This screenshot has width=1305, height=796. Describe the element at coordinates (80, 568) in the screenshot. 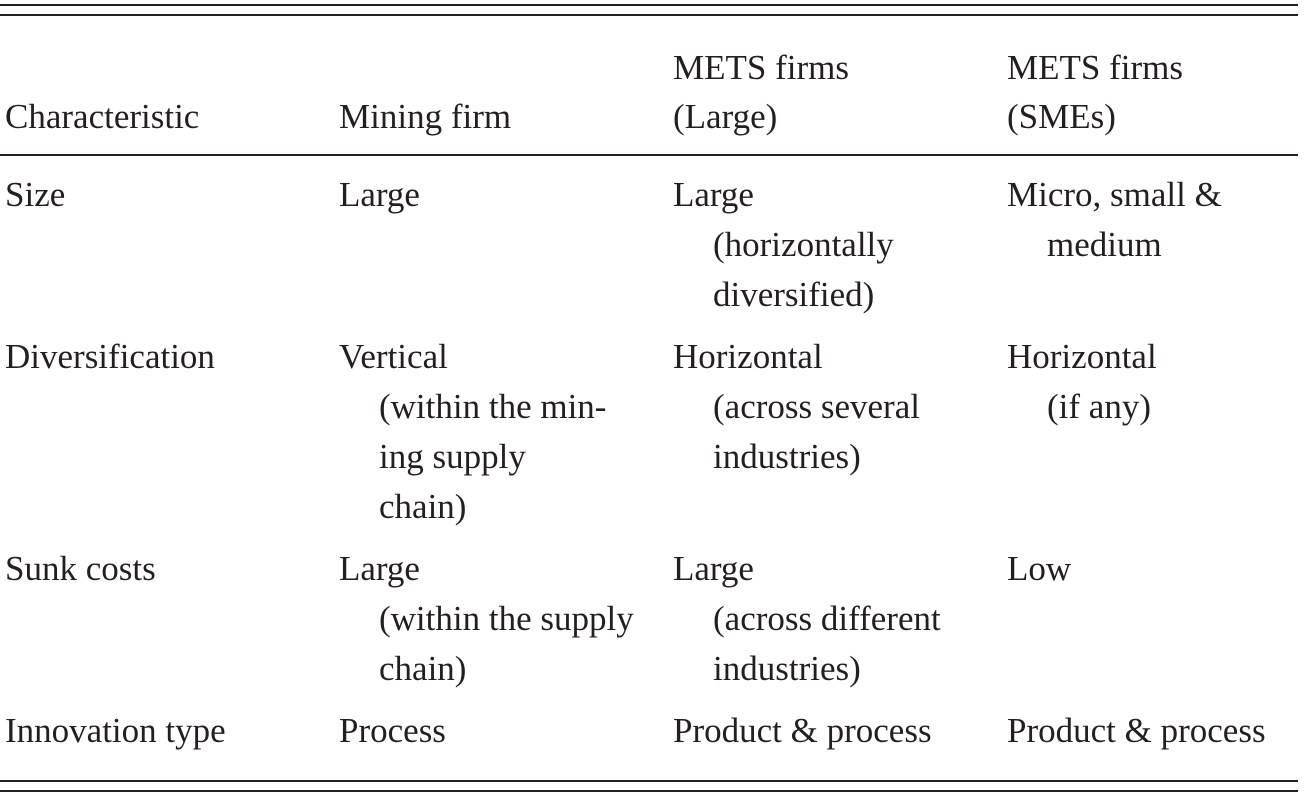

I see `row-label: Sunk costs` at that location.